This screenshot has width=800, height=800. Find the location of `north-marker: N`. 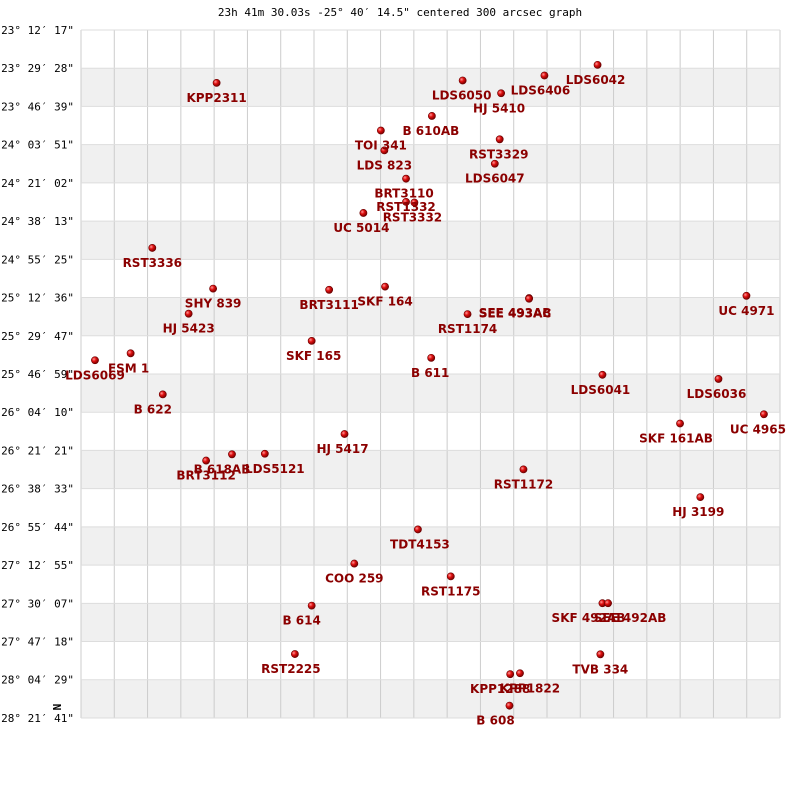

north-marker: N is located at coordinates (56, 707).